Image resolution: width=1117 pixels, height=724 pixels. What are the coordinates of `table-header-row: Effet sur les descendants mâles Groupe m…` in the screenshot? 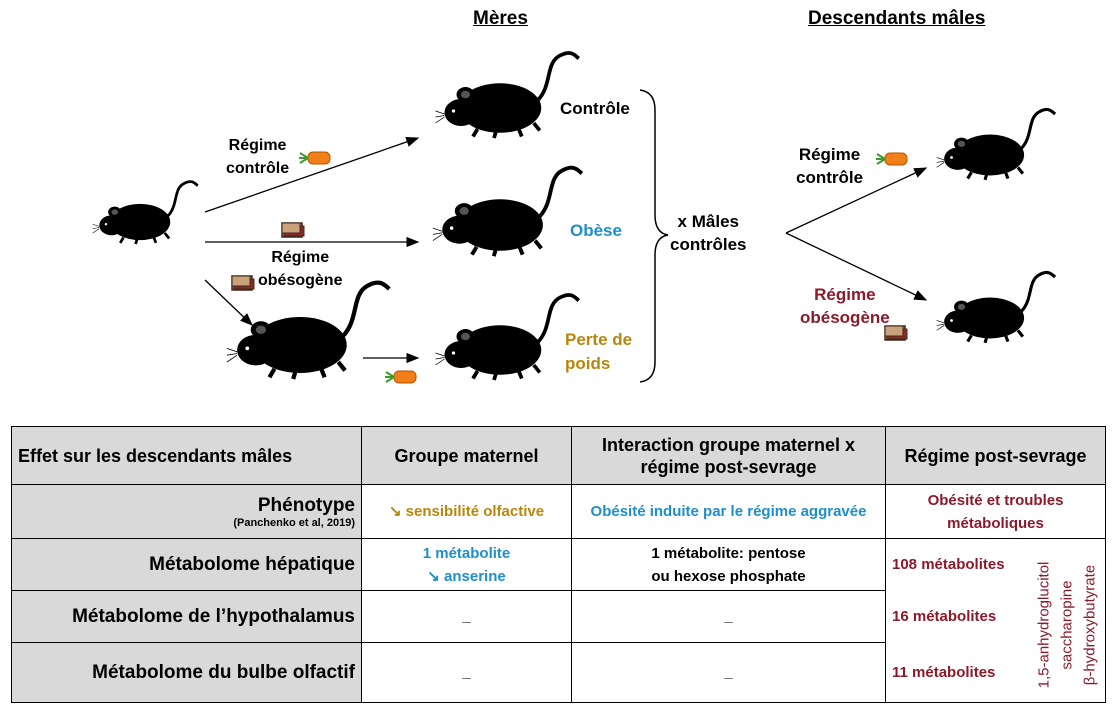 It's located at (558, 455).